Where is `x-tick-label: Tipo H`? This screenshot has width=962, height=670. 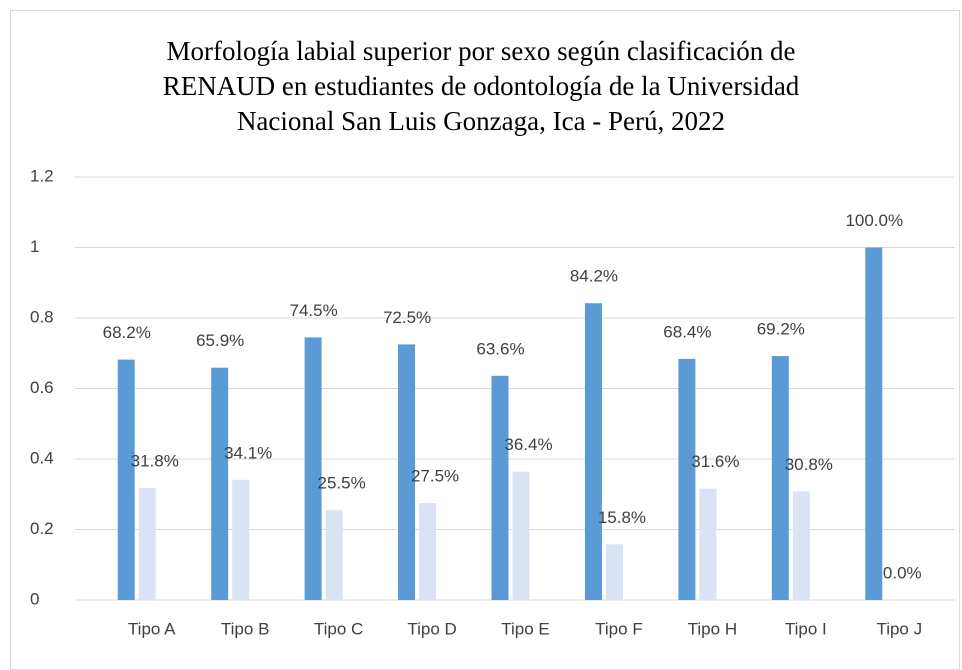 x-tick-label: Tipo H is located at coordinates (712, 628).